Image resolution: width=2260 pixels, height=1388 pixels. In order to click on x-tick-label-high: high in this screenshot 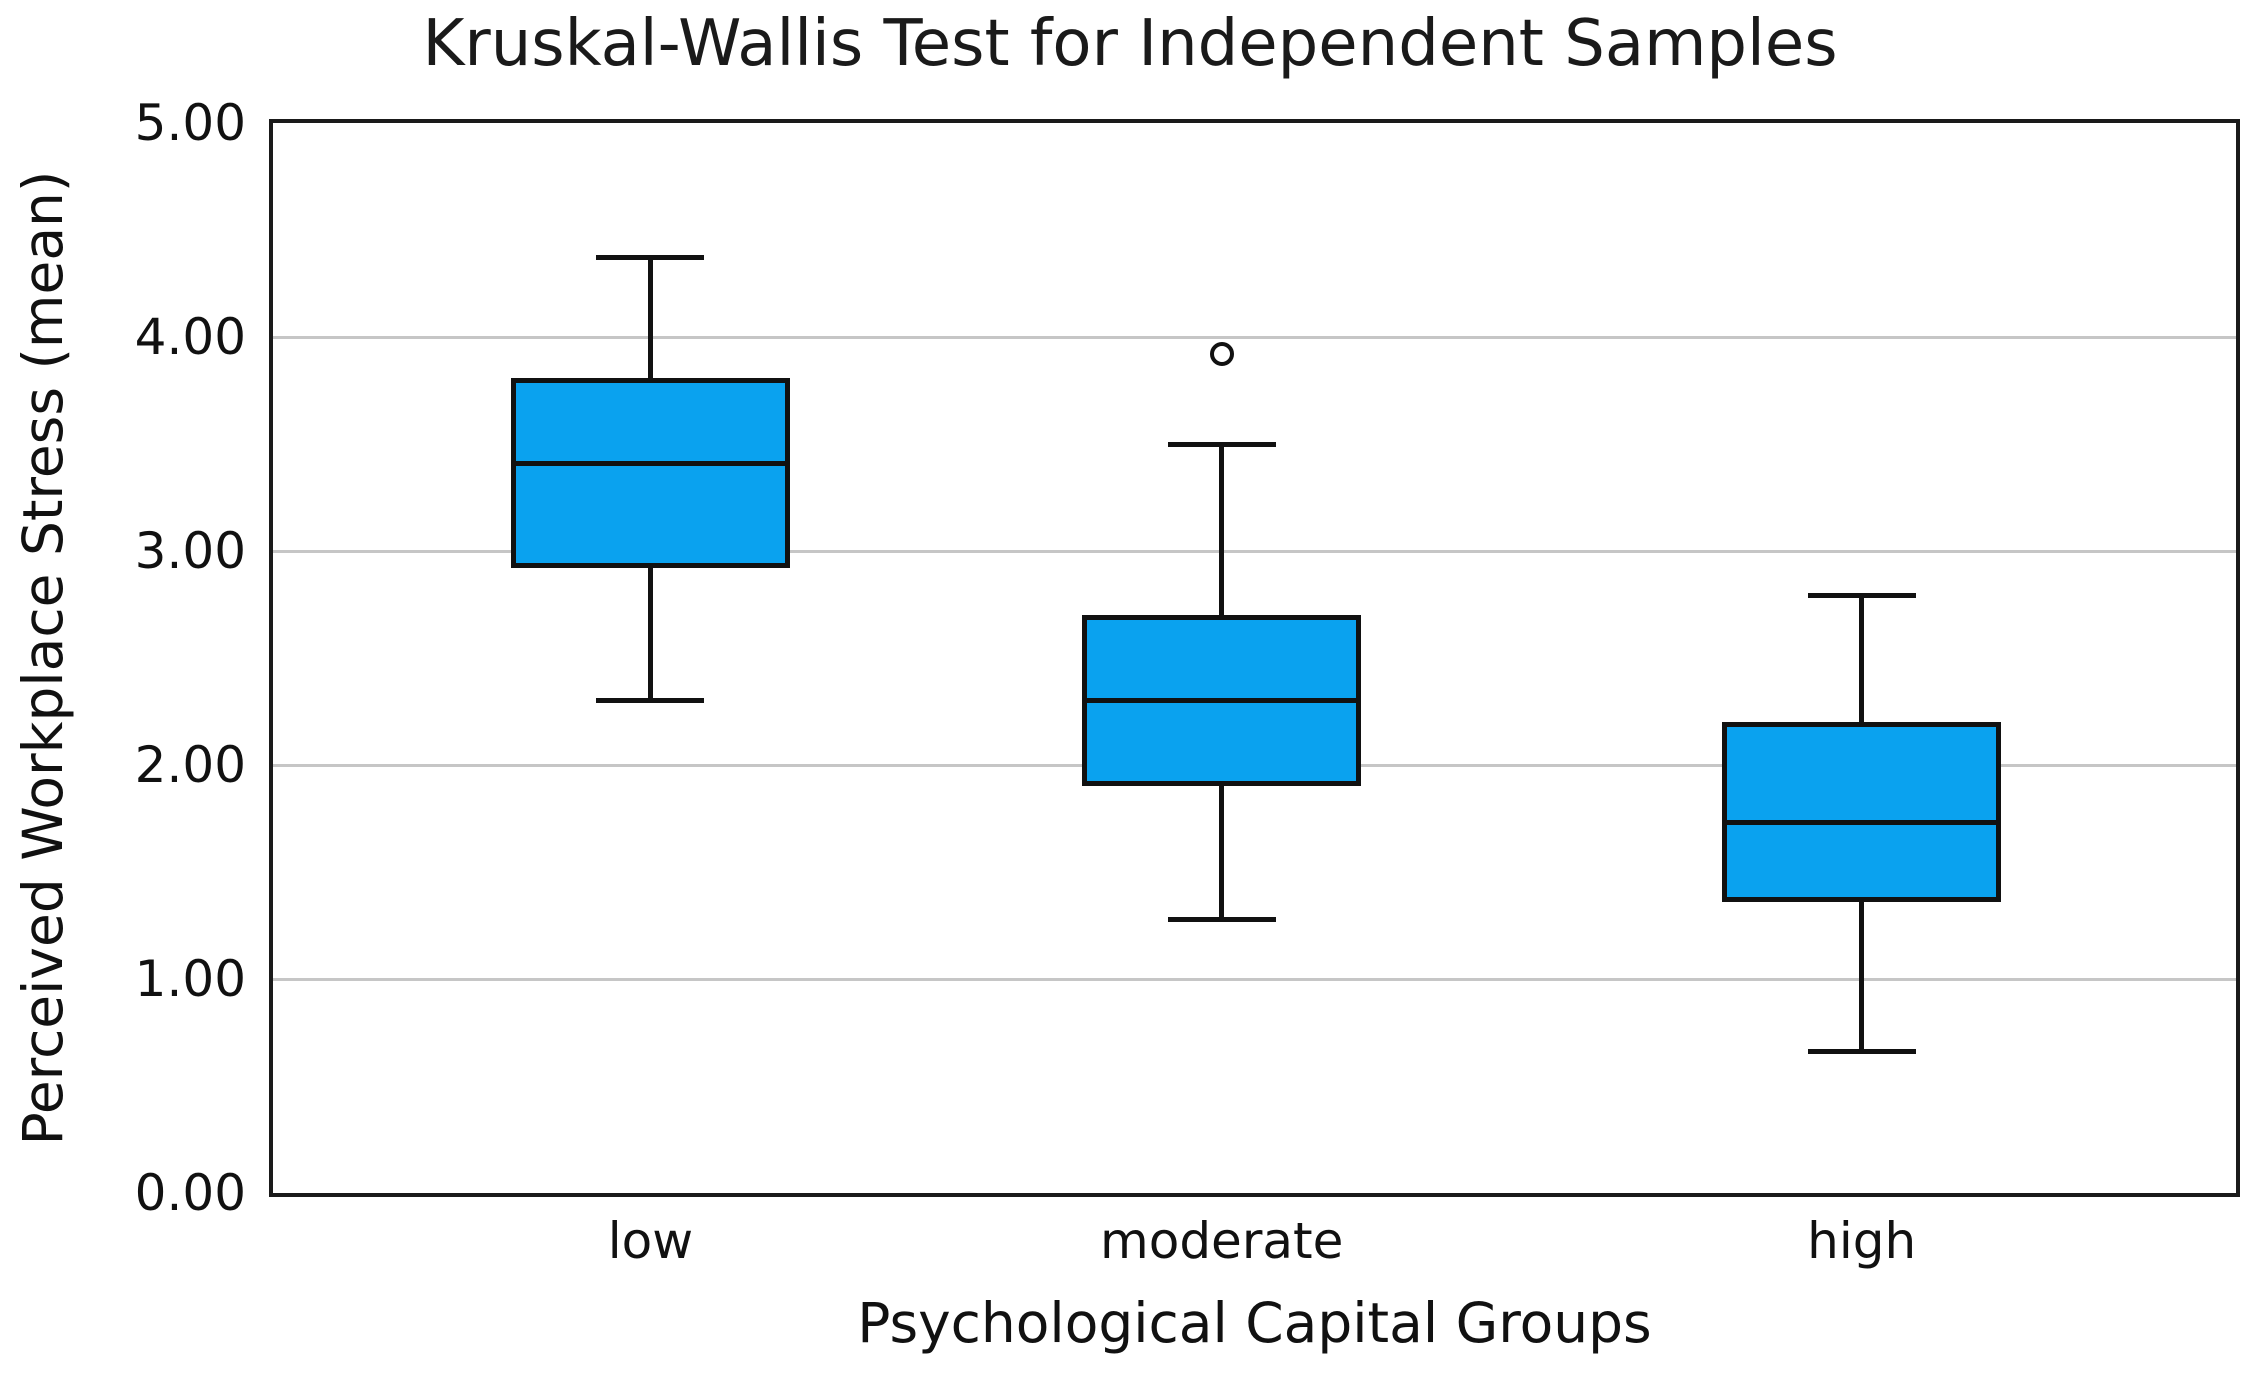, I will do `click(1862, 1241)`.